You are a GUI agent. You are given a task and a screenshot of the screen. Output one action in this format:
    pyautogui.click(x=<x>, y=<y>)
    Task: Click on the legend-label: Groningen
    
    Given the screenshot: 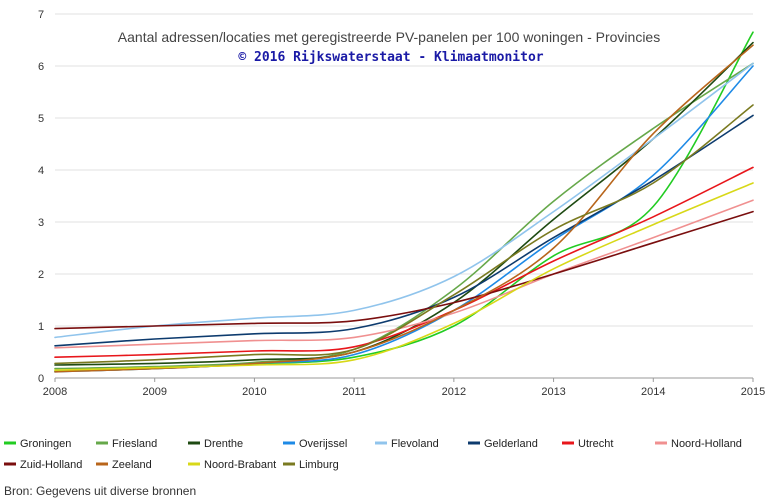 What is the action you would take?
    pyautogui.click(x=45, y=444)
    